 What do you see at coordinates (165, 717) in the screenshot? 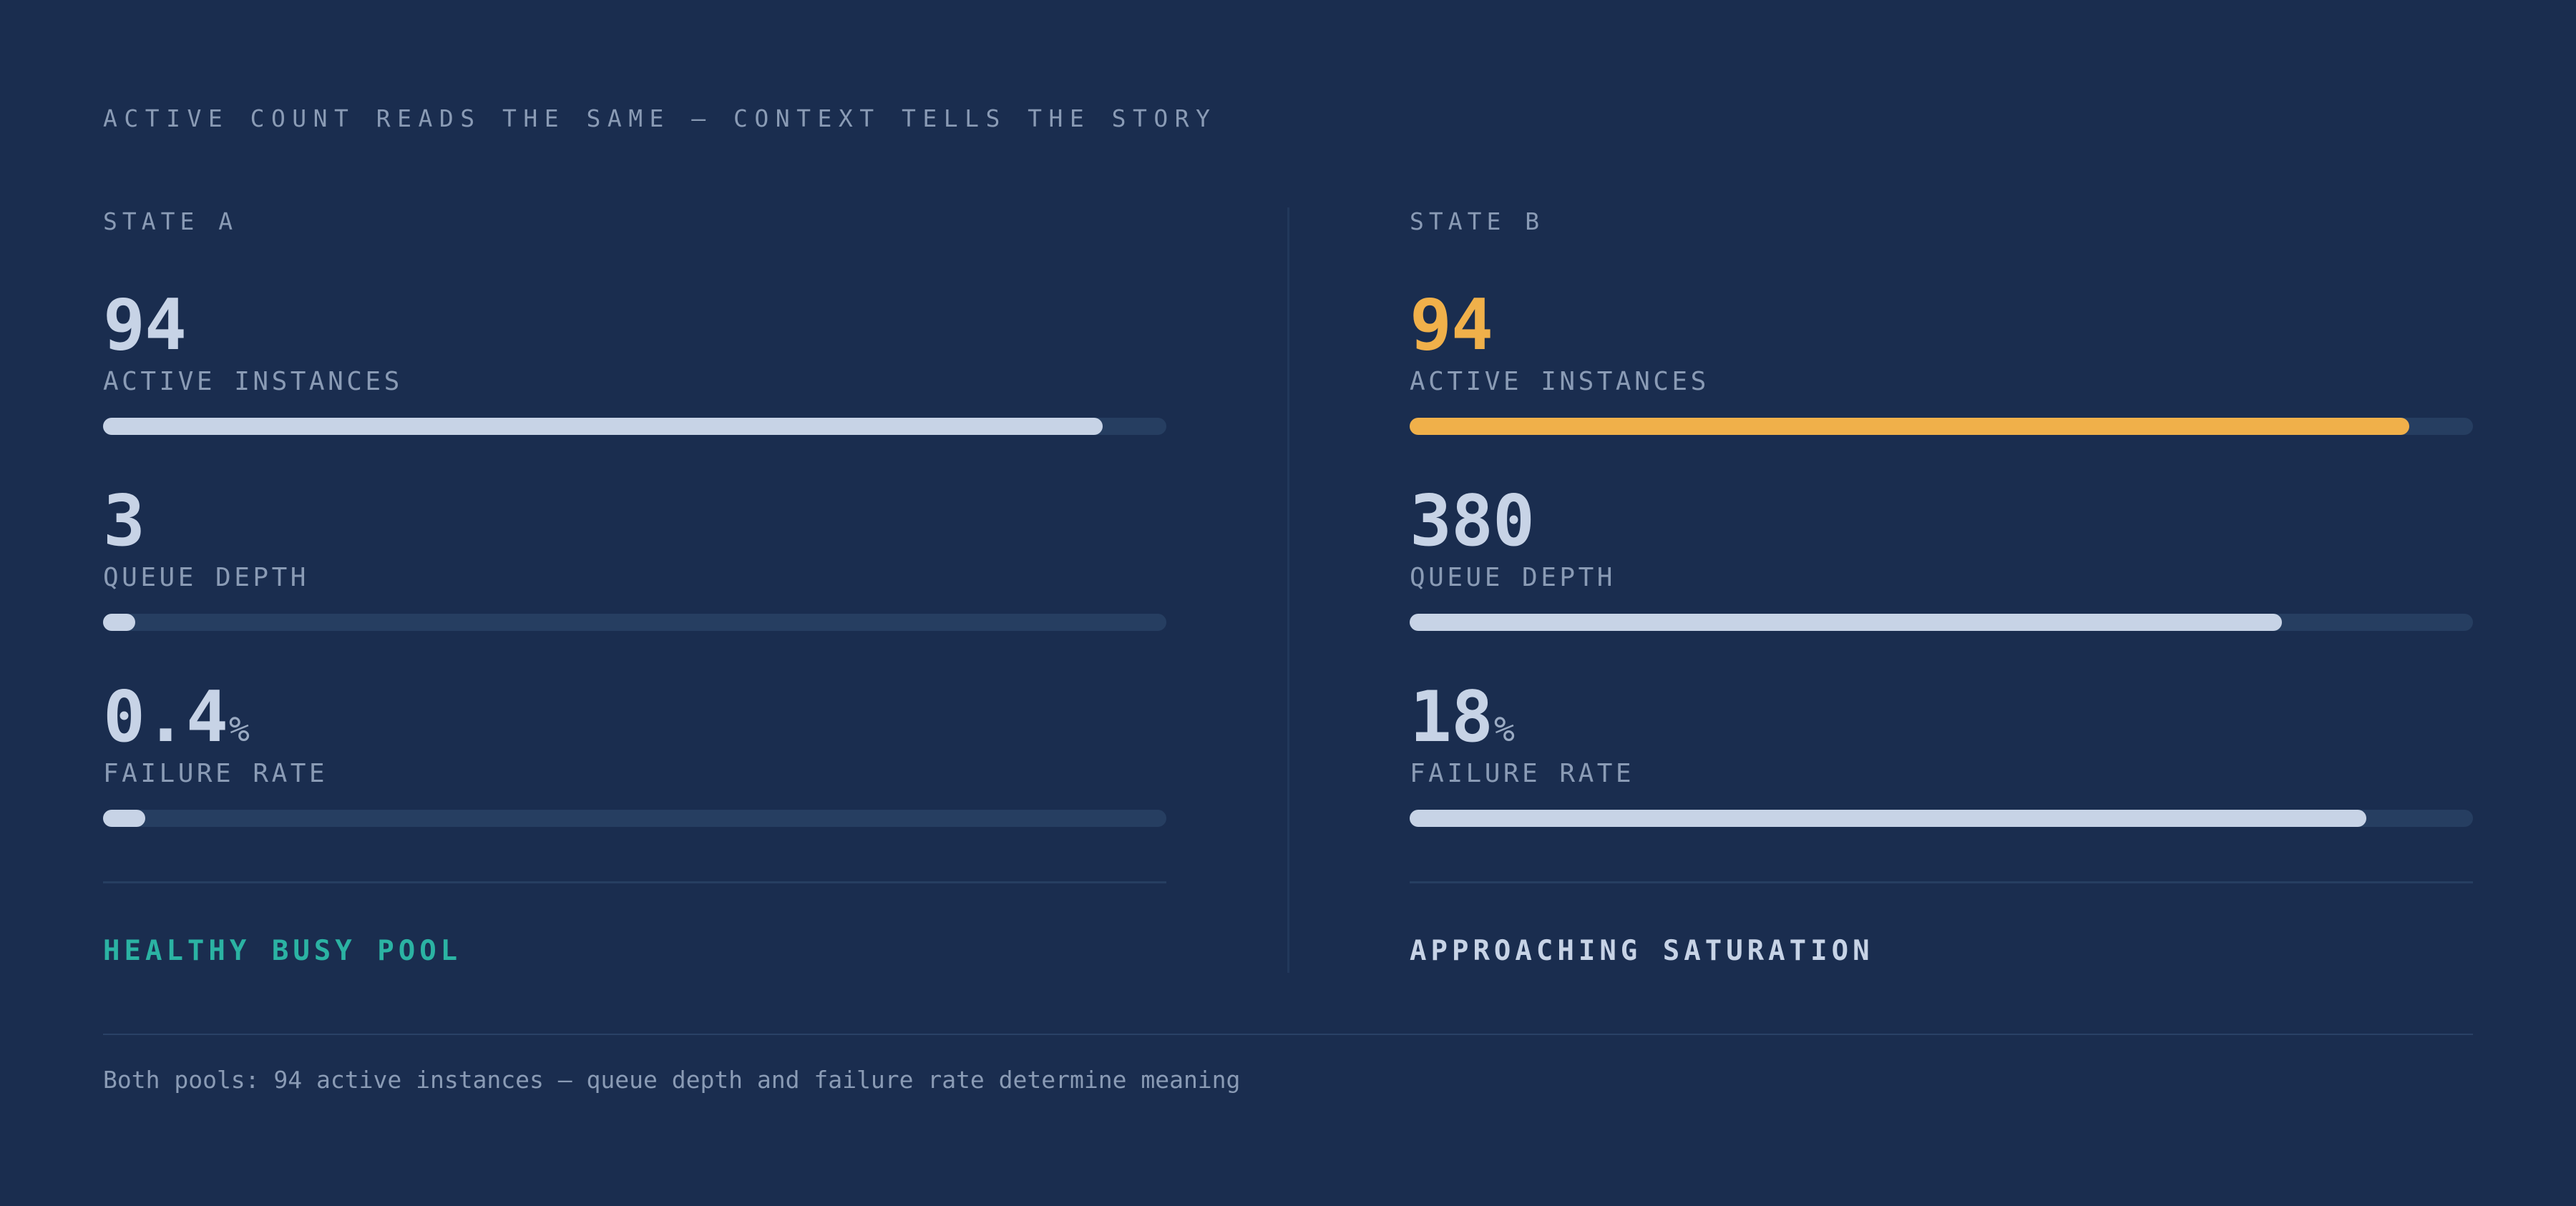
I see `metric-value: 0.4` at bounding box center [165, 717].